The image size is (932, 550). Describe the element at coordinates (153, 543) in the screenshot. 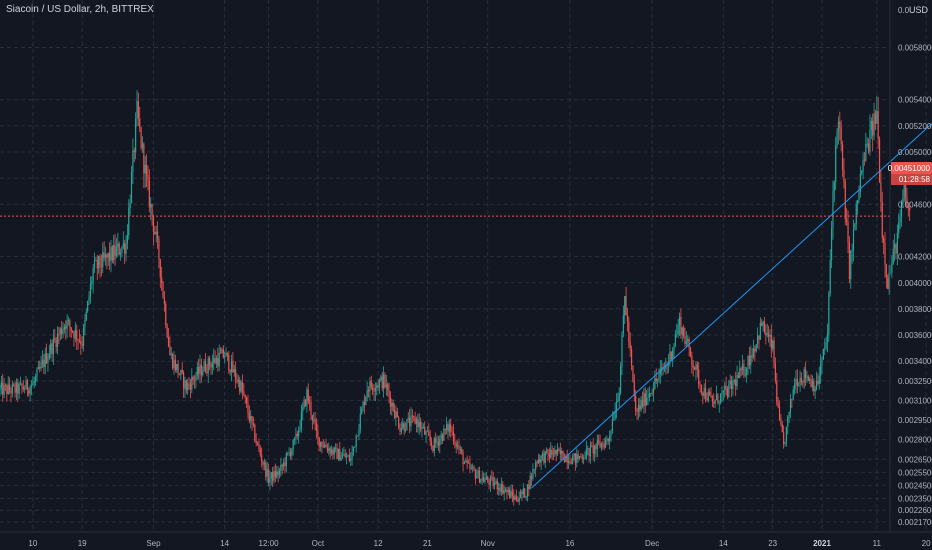

I see `time-tick-label: Sep` at that location.